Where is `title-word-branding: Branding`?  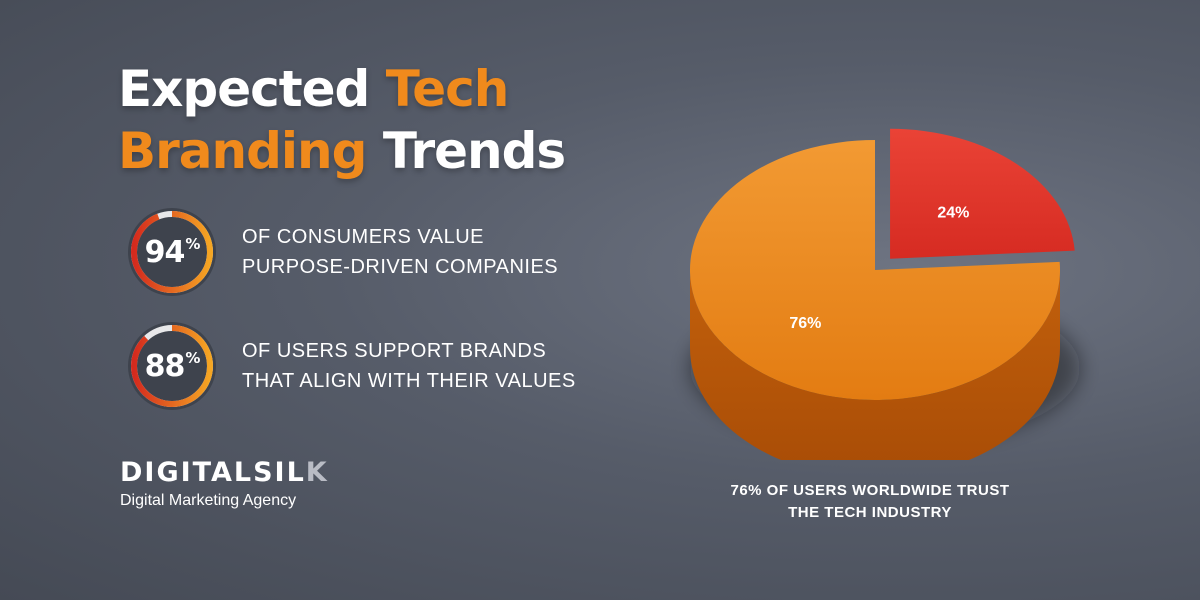 title-word-branding: Branding is located at coordinates (242, 151).